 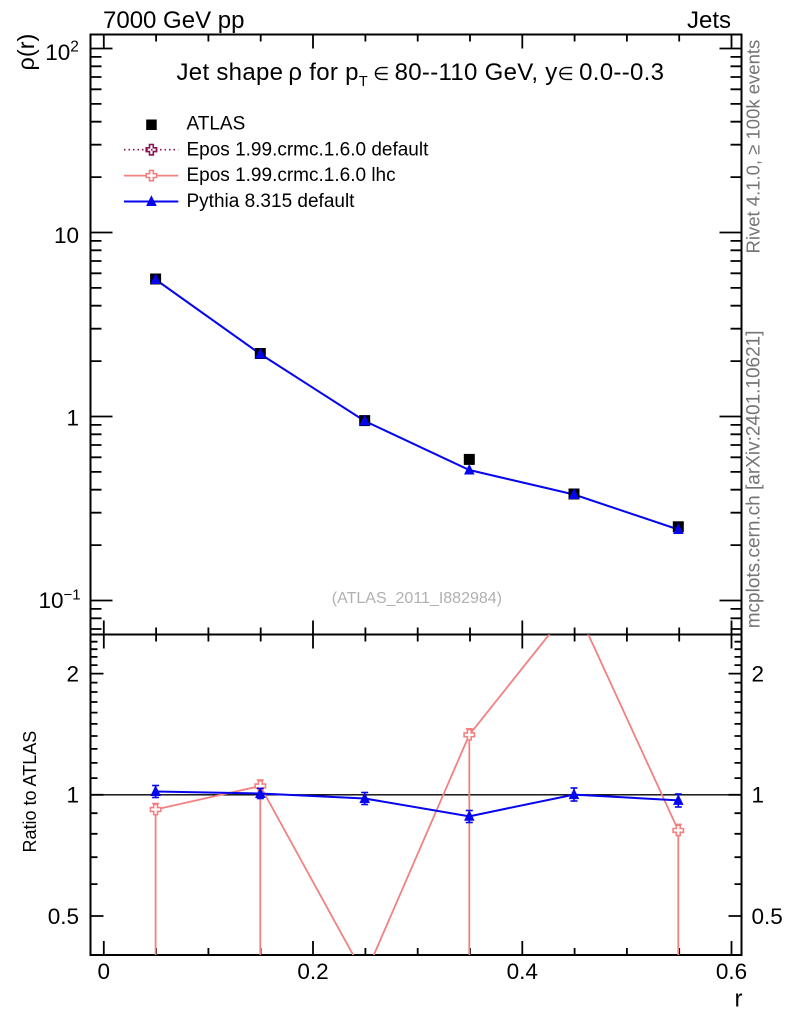 I want to click on svg-text: 7000 GeV pp, so click(x=173, y=20).